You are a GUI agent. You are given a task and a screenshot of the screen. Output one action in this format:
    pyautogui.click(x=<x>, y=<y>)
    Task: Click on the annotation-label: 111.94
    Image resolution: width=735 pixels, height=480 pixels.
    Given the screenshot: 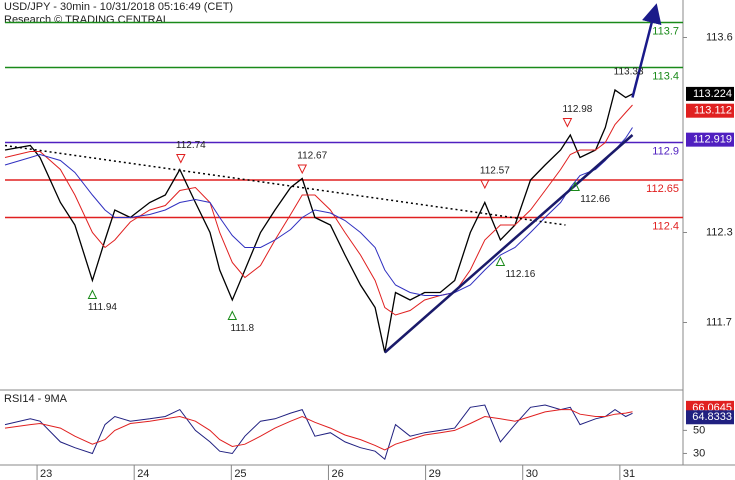 What is the action you would take?
    pyautogui.click(x=103, y=307)
    